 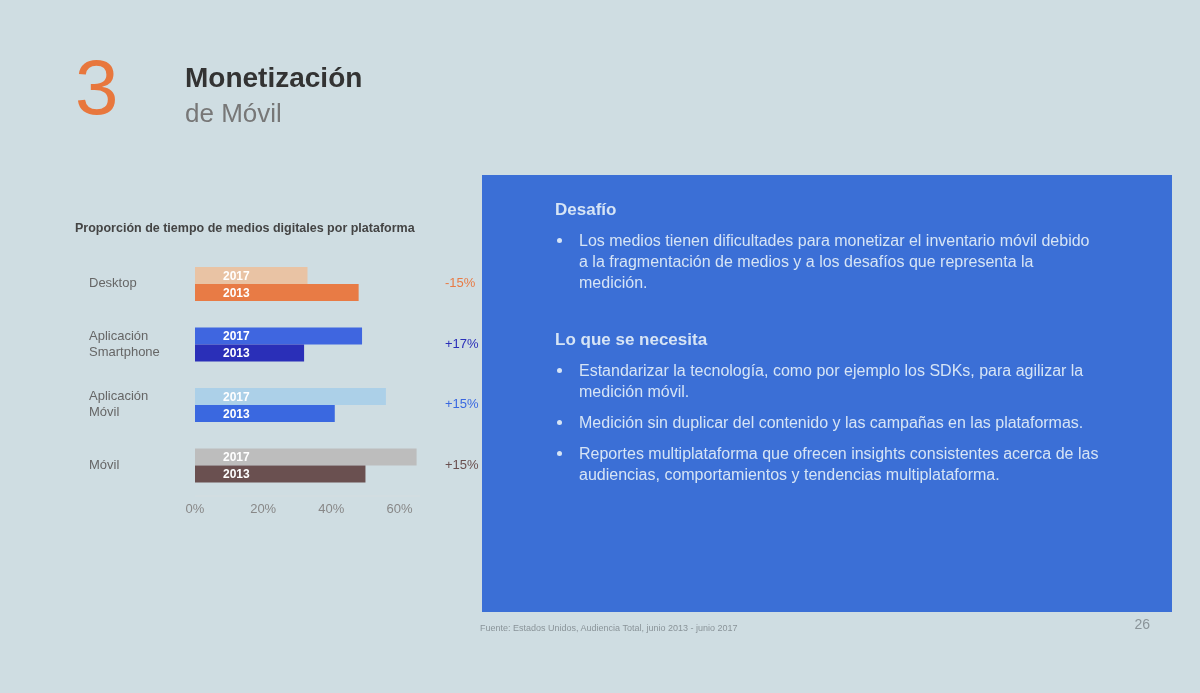 What do you see at coordinates (237, 292) in the screenshot?
I see `series-label: 2013` at bounding box center [237, 292].